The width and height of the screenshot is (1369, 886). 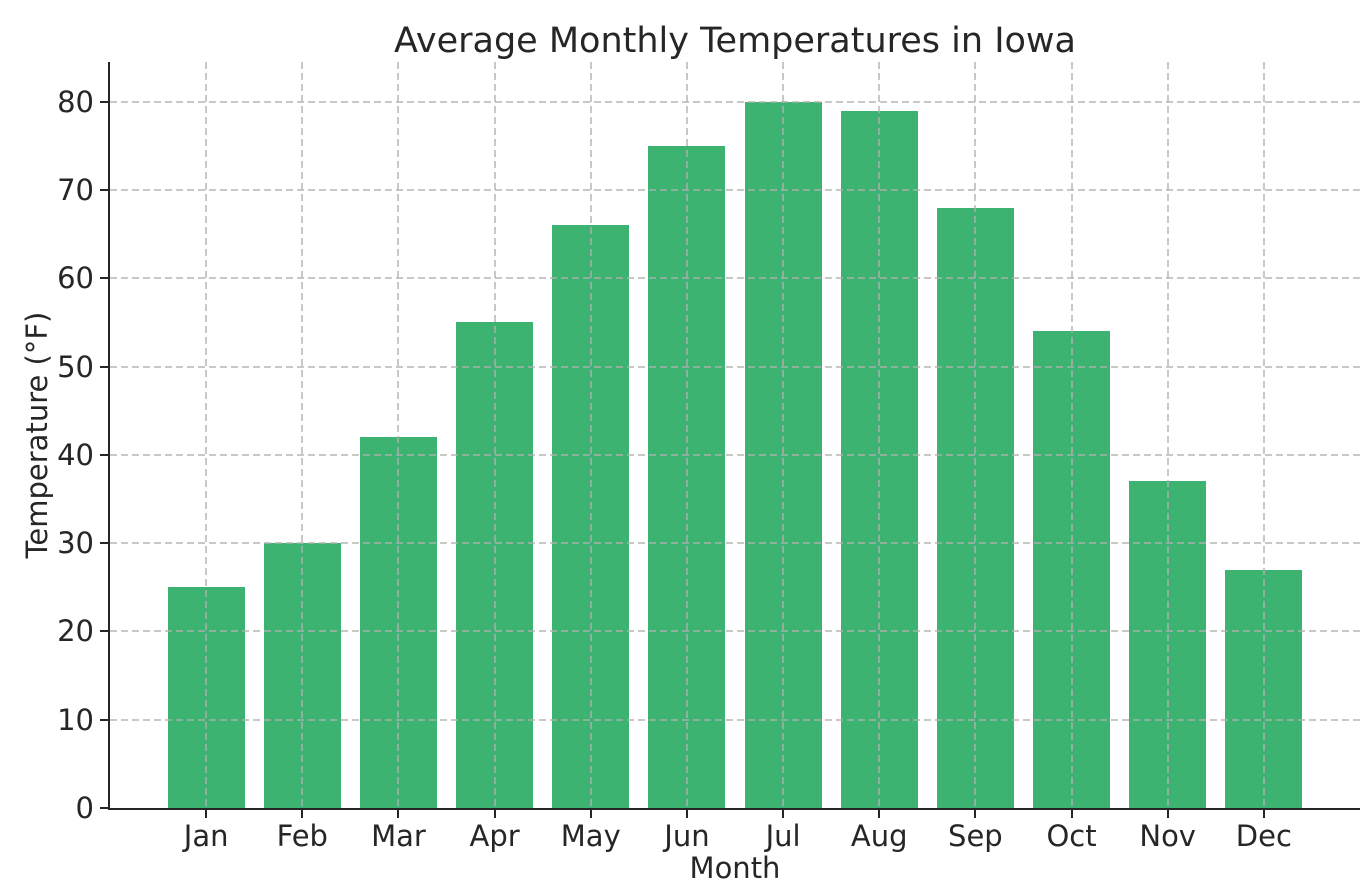 I want to click on x-tick-mark-may, so click(x=590, y=814).